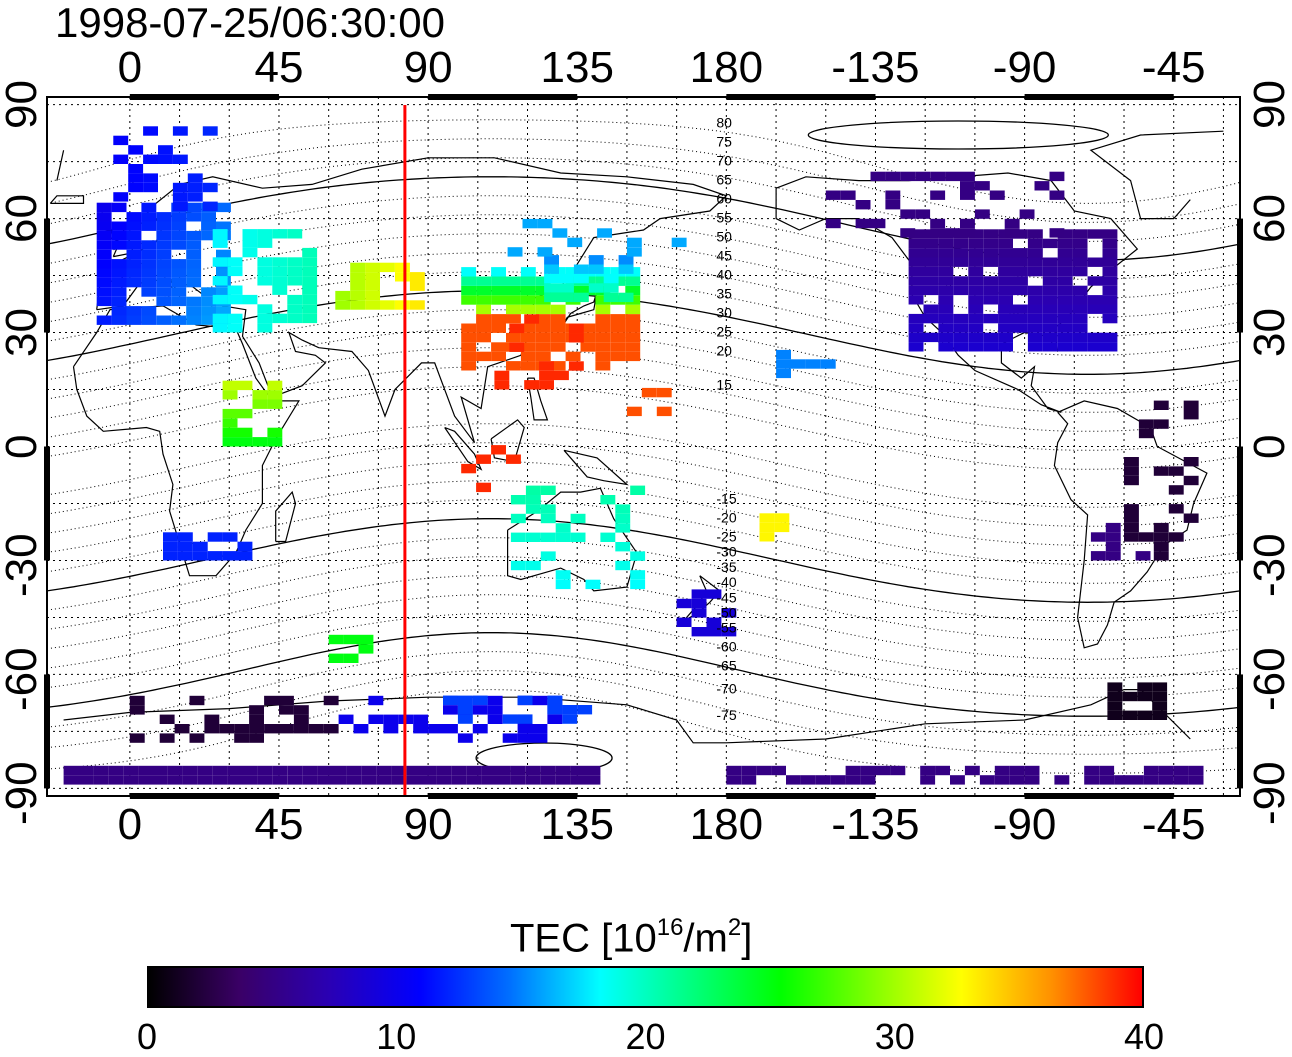  What do you see at coordinates (1173, 67) in the screenshot?
I see `top-longitude-tick-label: -45` at bounding box center [1173, 67].